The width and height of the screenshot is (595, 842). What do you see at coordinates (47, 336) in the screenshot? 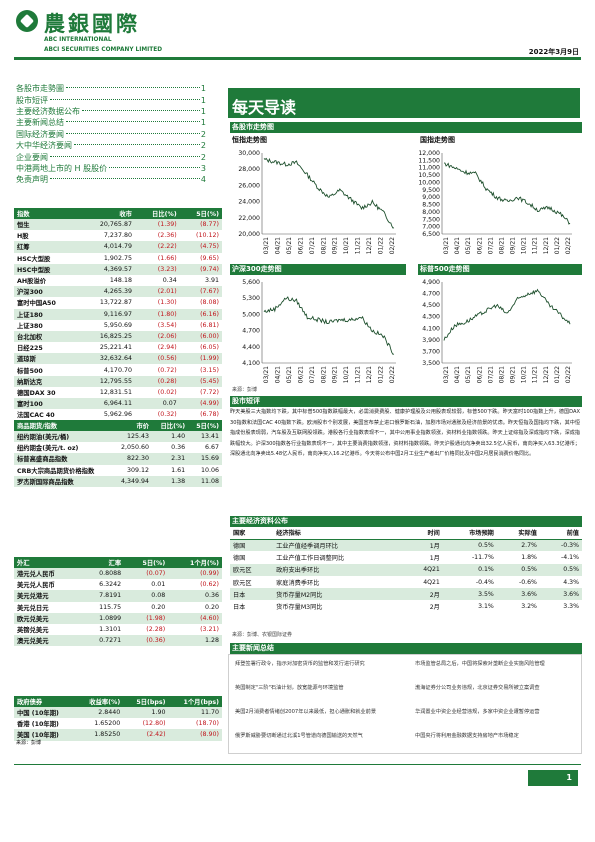
I see `table-cell: 台北加权` at bounding box center [47, 336].